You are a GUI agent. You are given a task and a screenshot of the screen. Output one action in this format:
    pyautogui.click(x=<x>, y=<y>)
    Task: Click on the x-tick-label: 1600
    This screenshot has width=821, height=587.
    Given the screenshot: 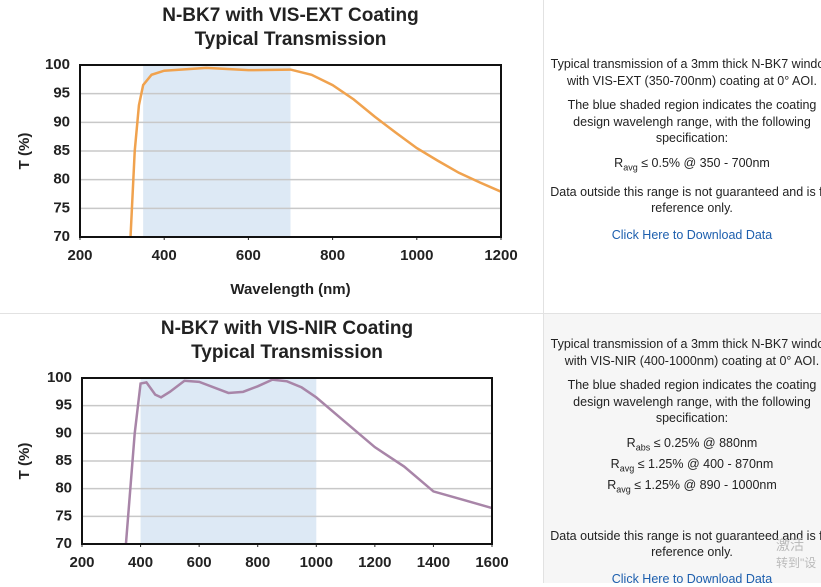 What is the action you would take?
    pyautogui.click(x=491, y=562)
    